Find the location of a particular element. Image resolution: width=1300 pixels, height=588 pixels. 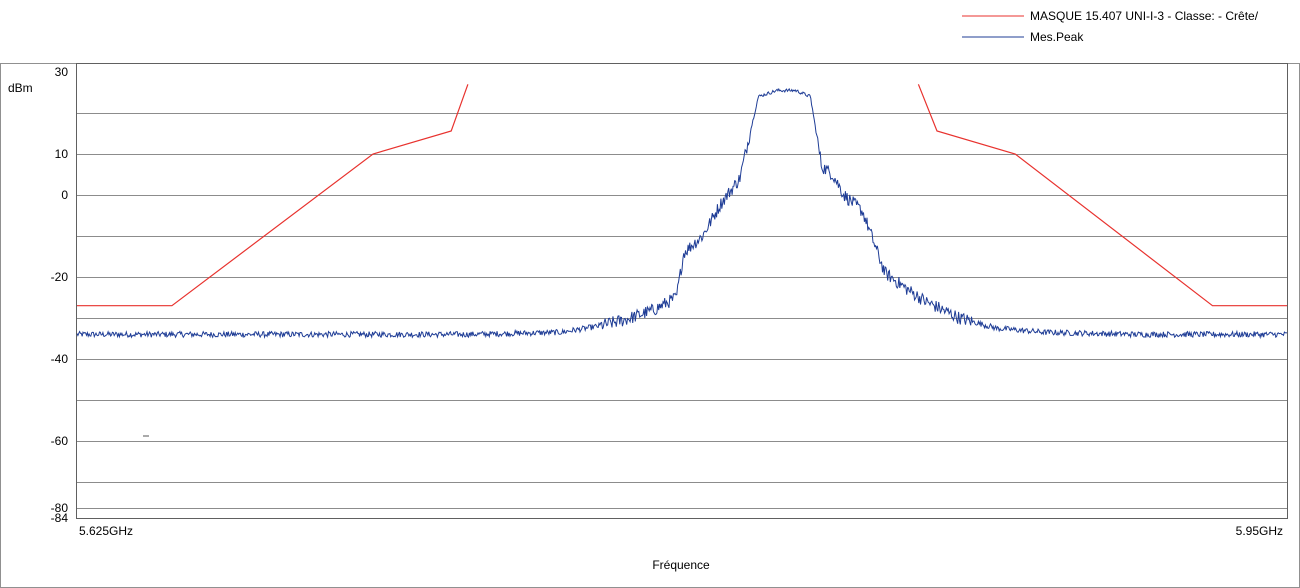

y-axis-tick-labels: 30 10 0 -20 -40 -60 -80-84 is located at coordinates (60, 295).